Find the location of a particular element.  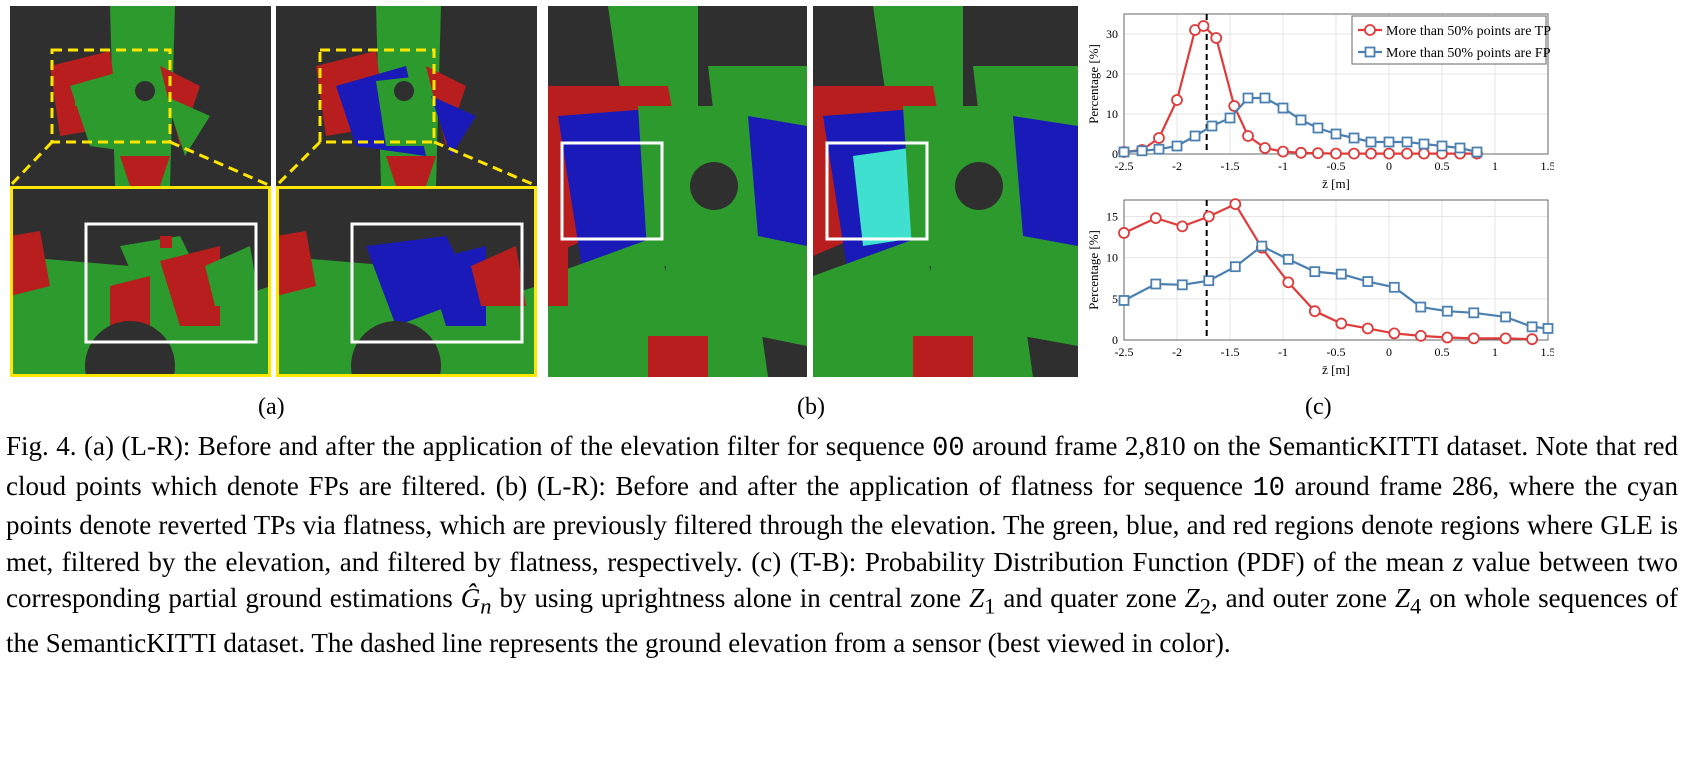

legend-marker-fp is located at coordinates (1370, 52).